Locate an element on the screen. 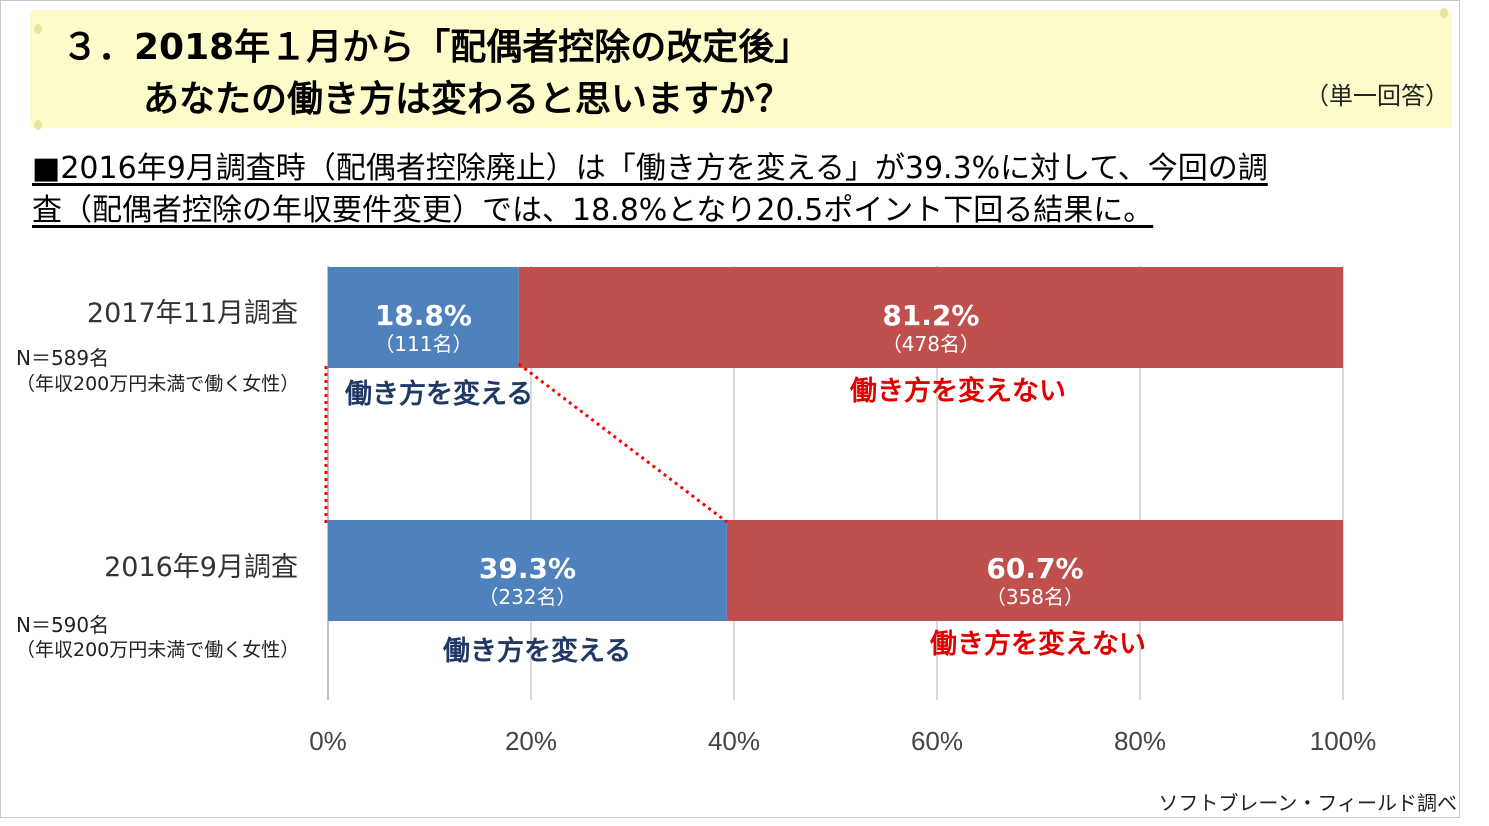 This screenshot has width=1489, height=826. sample-size-label: N＝590名 is located at coordinates (62, 625).